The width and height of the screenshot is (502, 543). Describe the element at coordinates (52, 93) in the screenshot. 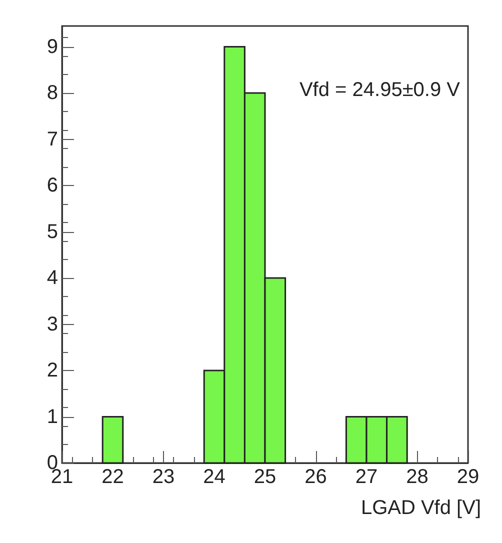

I see `y-tick-label: 8` at that location.